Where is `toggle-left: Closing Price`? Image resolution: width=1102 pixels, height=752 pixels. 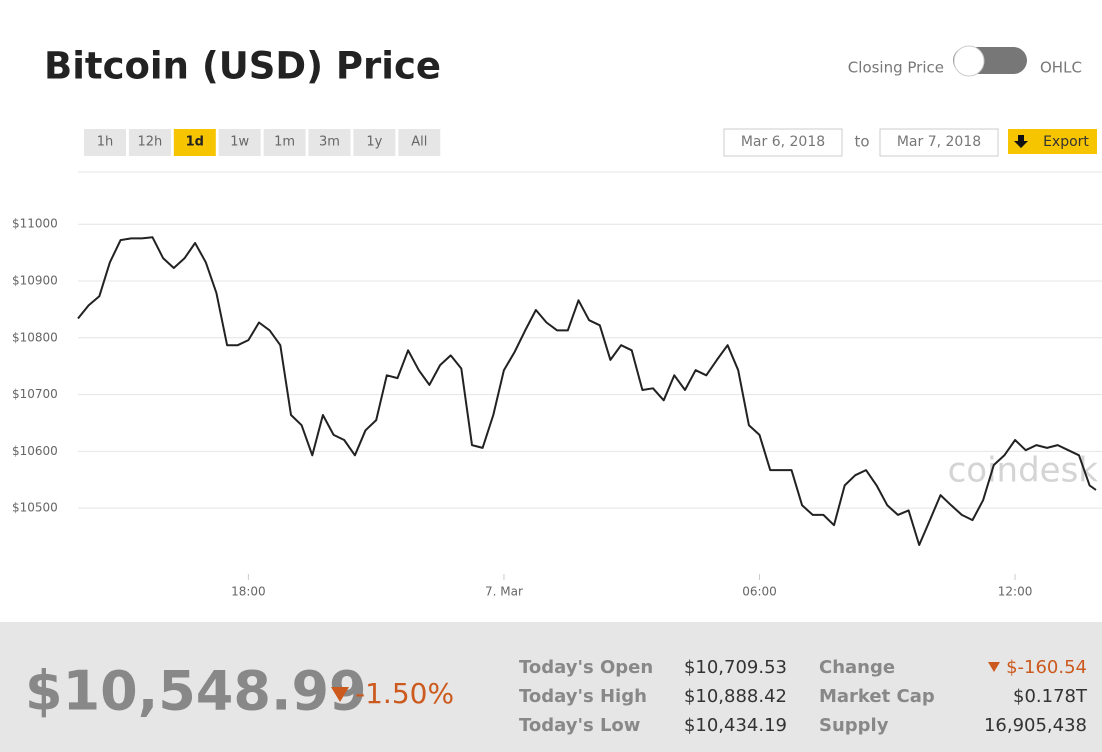 toggle-left: Closing Price is located at coordinates (896, 68).